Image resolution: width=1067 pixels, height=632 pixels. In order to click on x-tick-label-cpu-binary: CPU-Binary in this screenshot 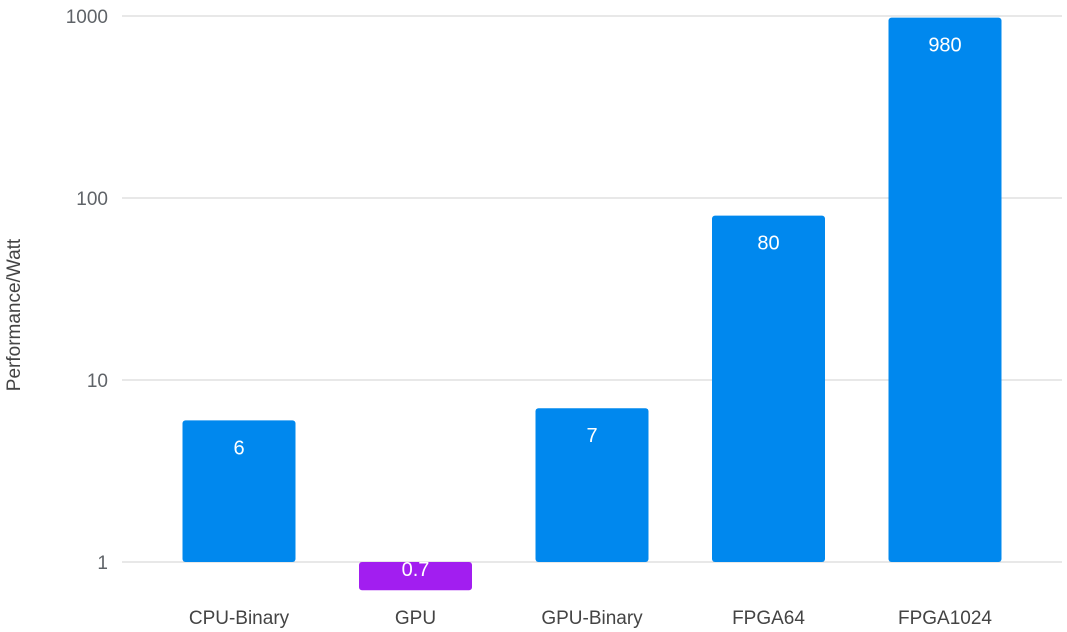, I will do `click(239, 618)`.